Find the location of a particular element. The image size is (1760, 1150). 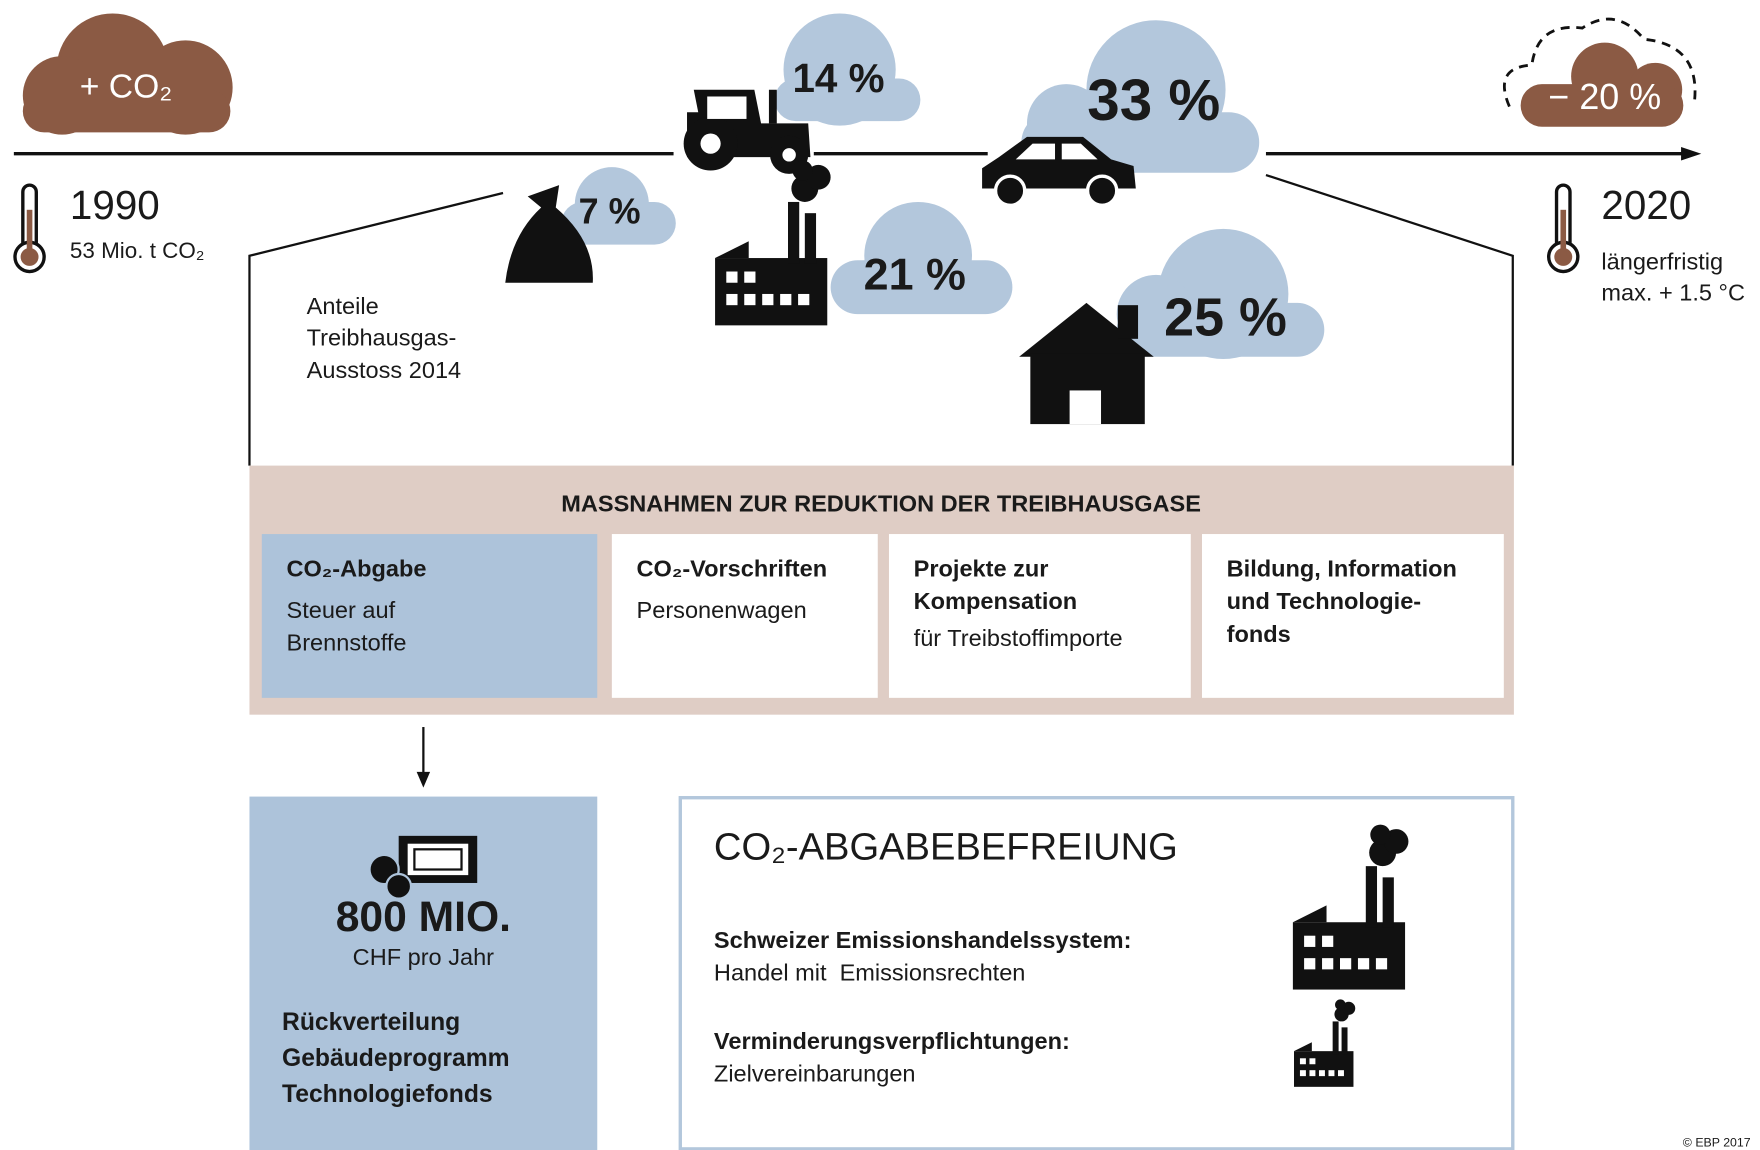

measure-title: fonds is located at coordinates (1259, 634).